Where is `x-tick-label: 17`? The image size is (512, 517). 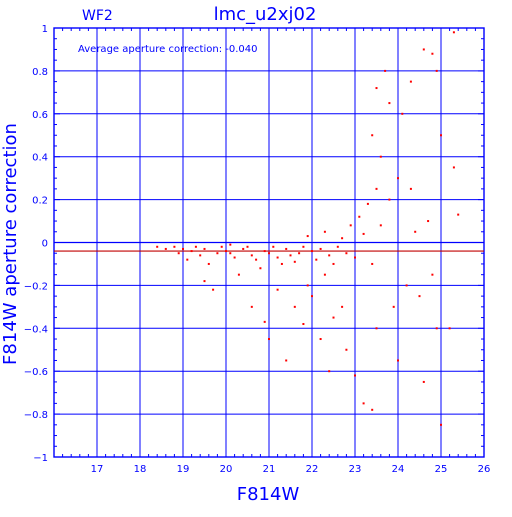
x-tick-label: 17 is located at coordinates (97, 469).